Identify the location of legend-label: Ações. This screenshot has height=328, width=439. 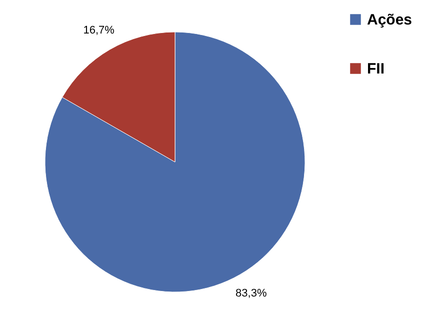
(389, 20).